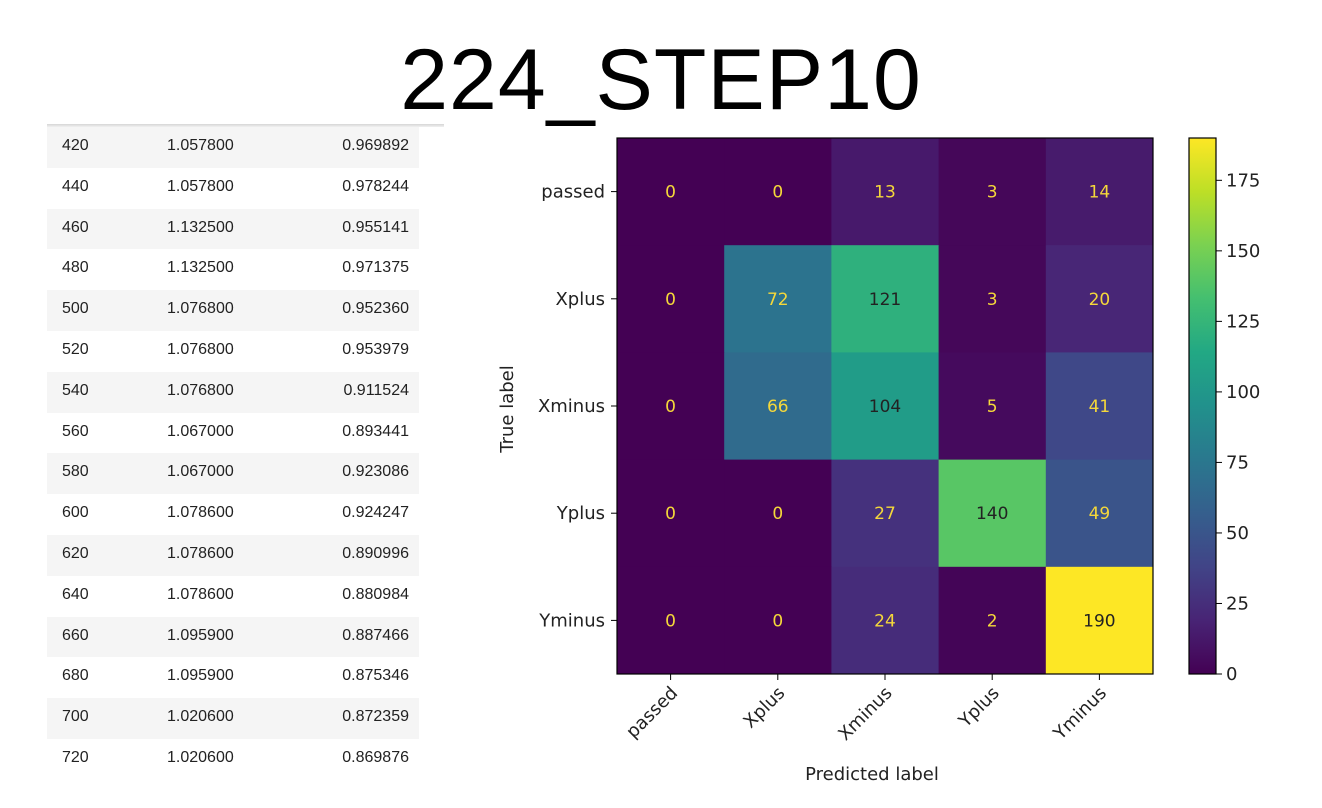 Image resolution: width=1322 pixels, height=808 pixels. What do you see at coordinates (1243, 392) in the screenshot?
I see `colorbar-tick-label: 100` at bounding box center [1243, 392].